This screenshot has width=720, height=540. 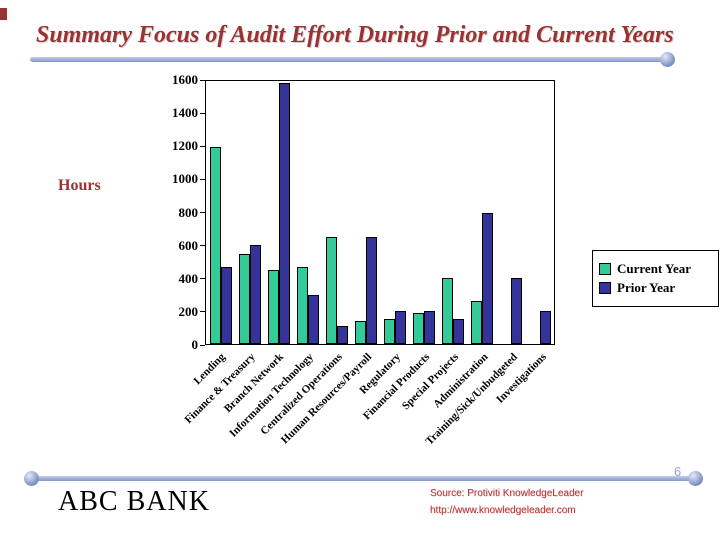 I want to click on y-tick-label: 800, so click(x=188, y=212).